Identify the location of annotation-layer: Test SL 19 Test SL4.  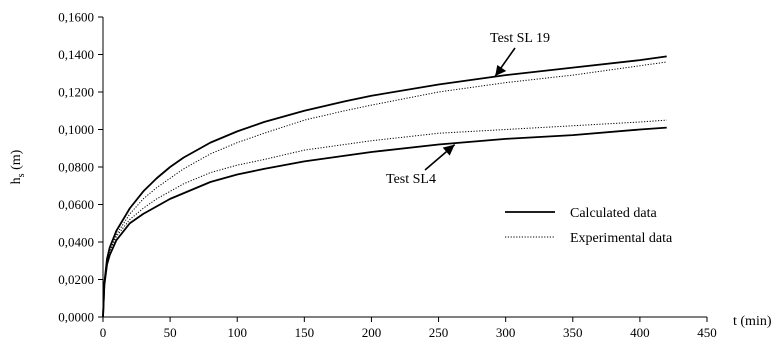
(468, 109).